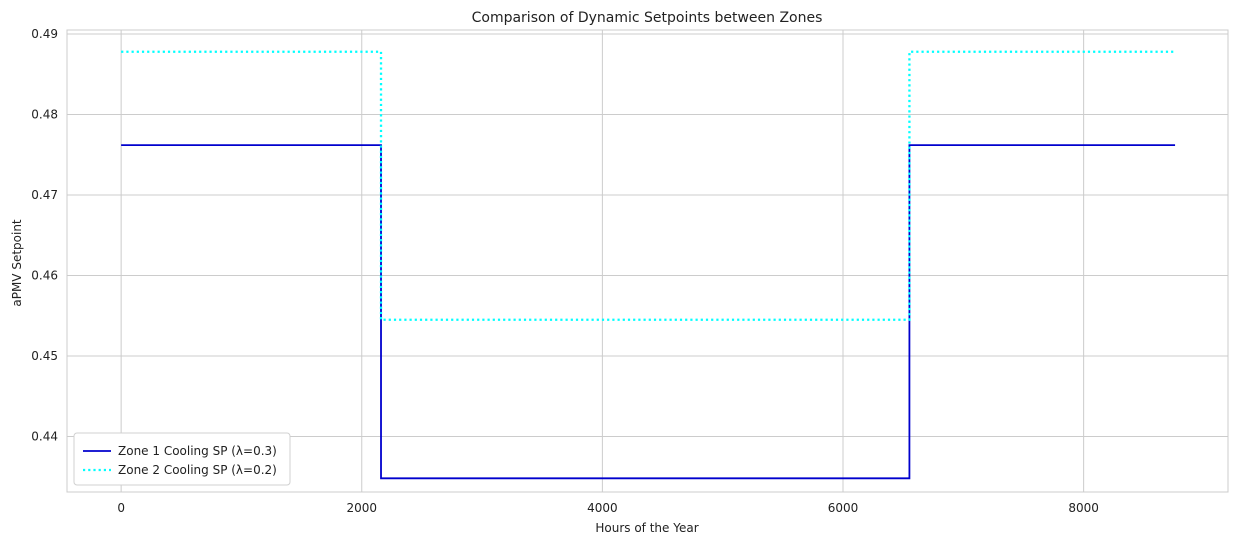  I want to click on x-tick-label: 0, so click(121, 508).